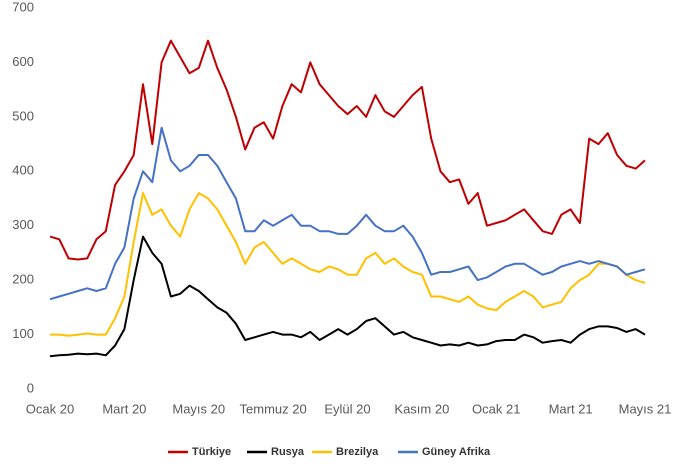 The image size is (680, 473). Describe the element at coordinates (357, 452) in the screenshot. I see `legend-label: Brezilya` at that location.